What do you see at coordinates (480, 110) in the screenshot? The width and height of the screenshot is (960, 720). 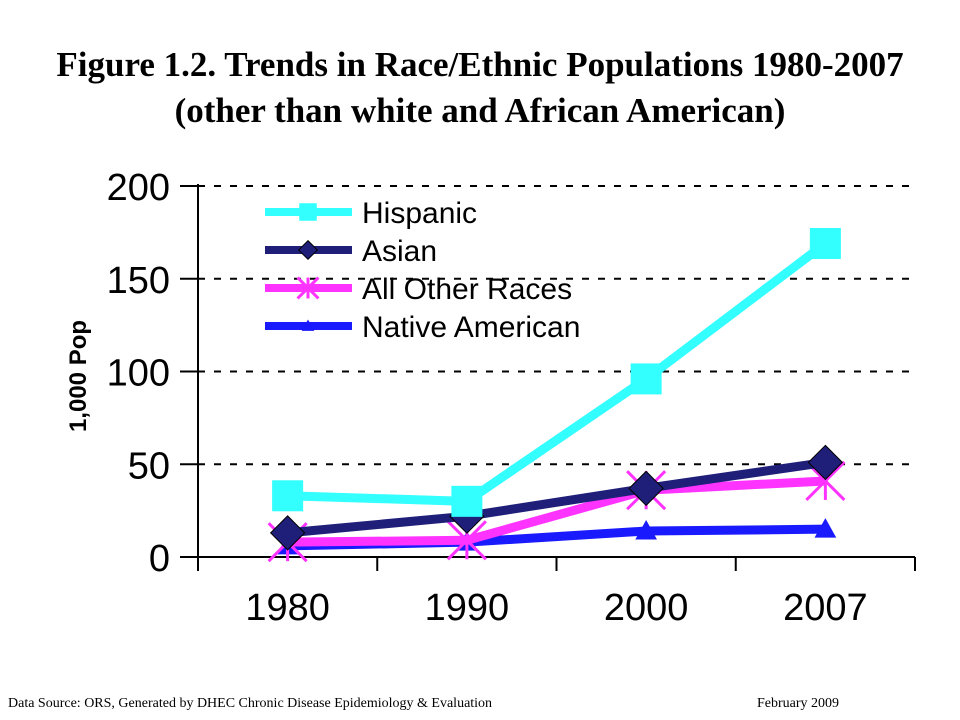 I see `chart-title-line2: (other than white and African American)` at bounding box center [480, 110].